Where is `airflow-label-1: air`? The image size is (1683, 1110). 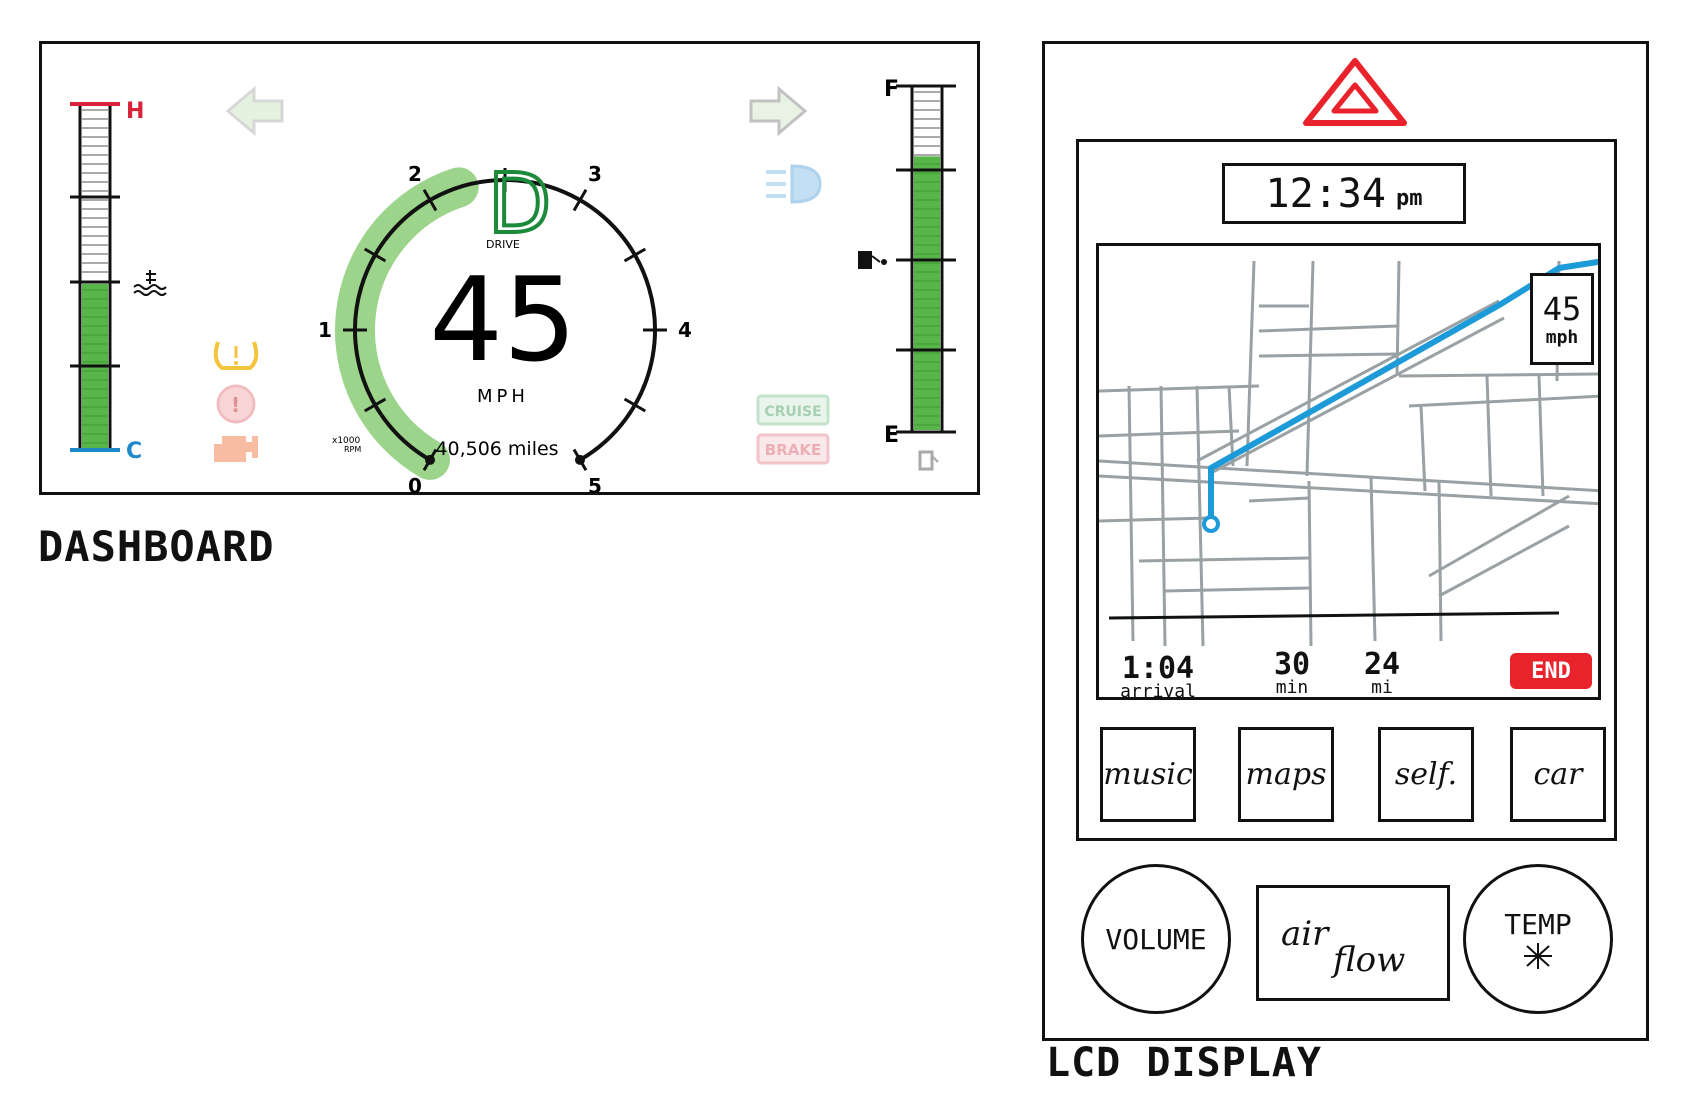
airflow-label-1: air is located at coordinates (1305, 934).